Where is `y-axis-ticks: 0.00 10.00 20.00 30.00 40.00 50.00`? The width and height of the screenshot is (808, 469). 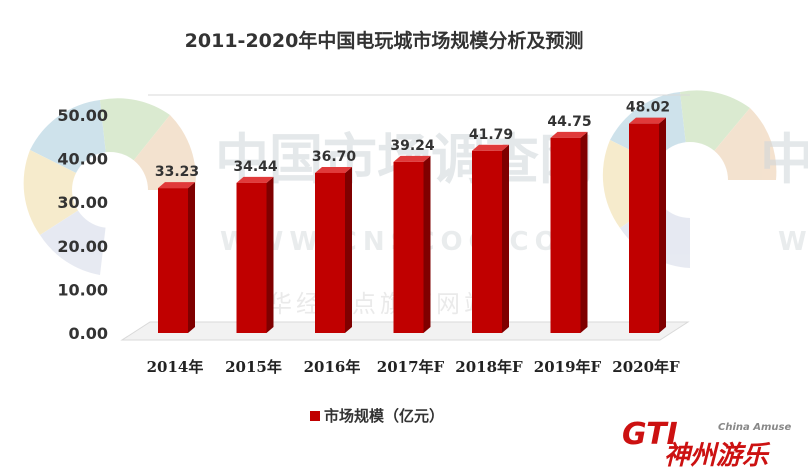 y-axis-ticks: 0.00 10.00 20.00 30.00 40.00 50.00 is located at coordinates (82, 224).